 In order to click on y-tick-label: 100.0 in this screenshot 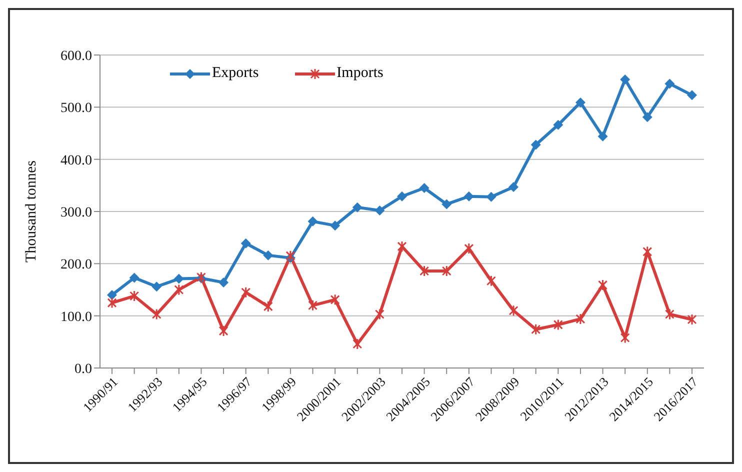, I will do `click(76, 317)`.